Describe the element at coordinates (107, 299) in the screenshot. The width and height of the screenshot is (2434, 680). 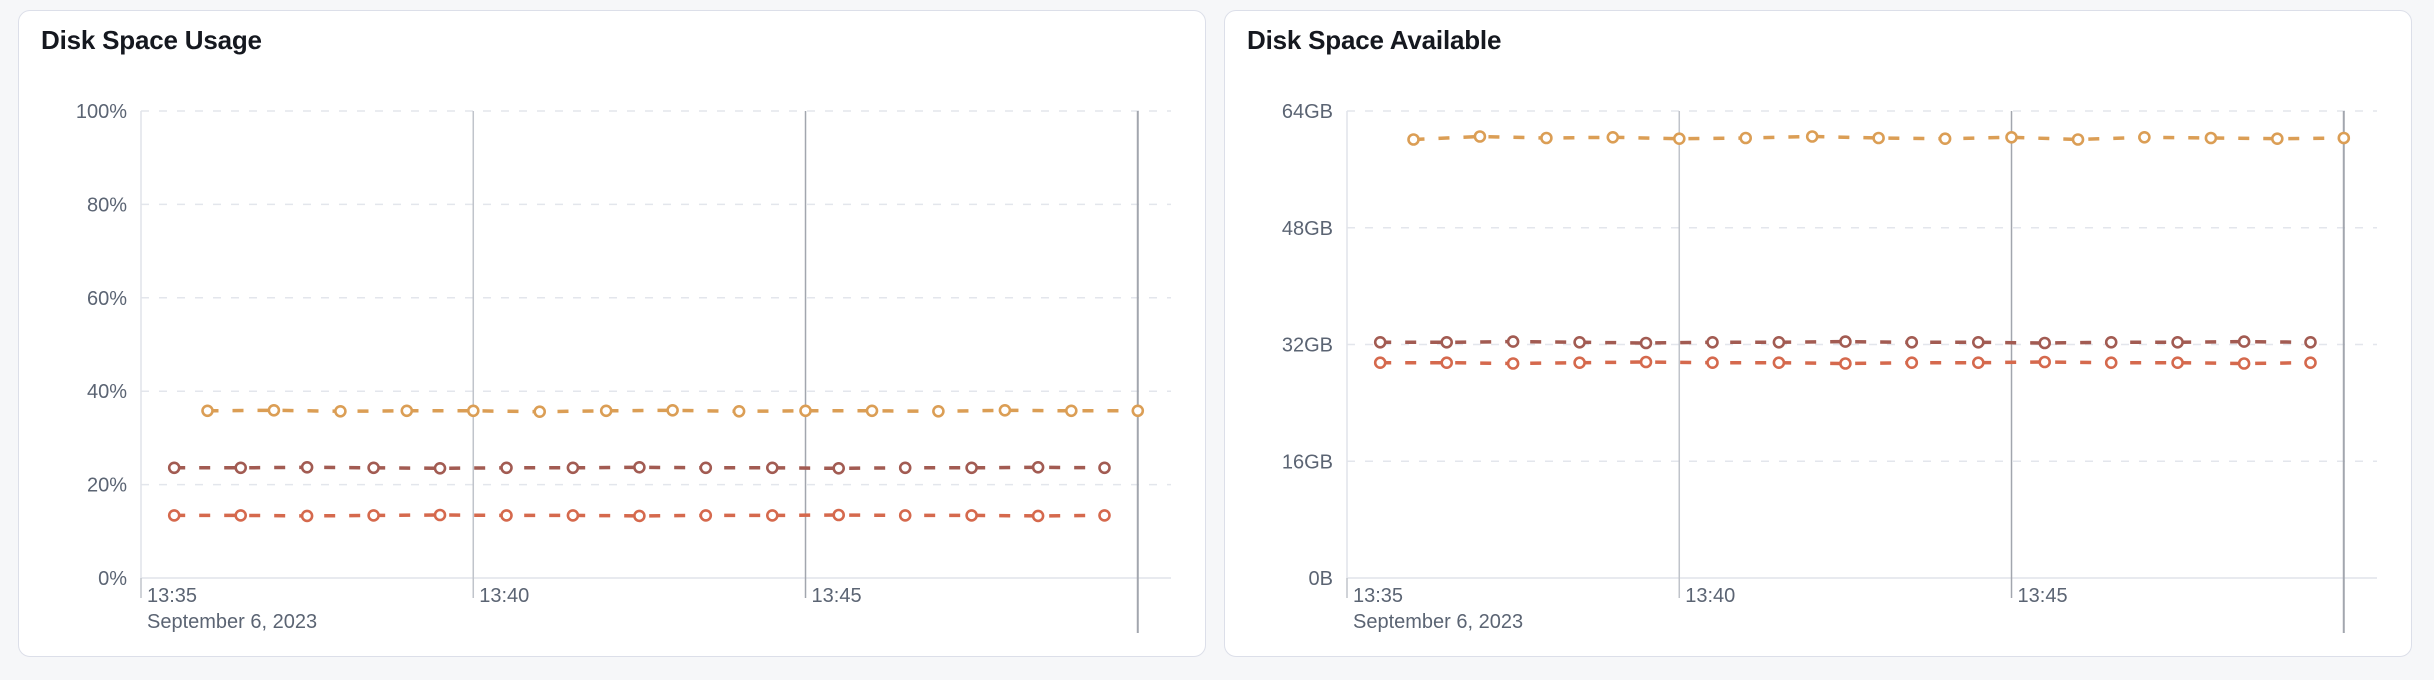
I see `y-axis-tick-label: 60%` at that location.